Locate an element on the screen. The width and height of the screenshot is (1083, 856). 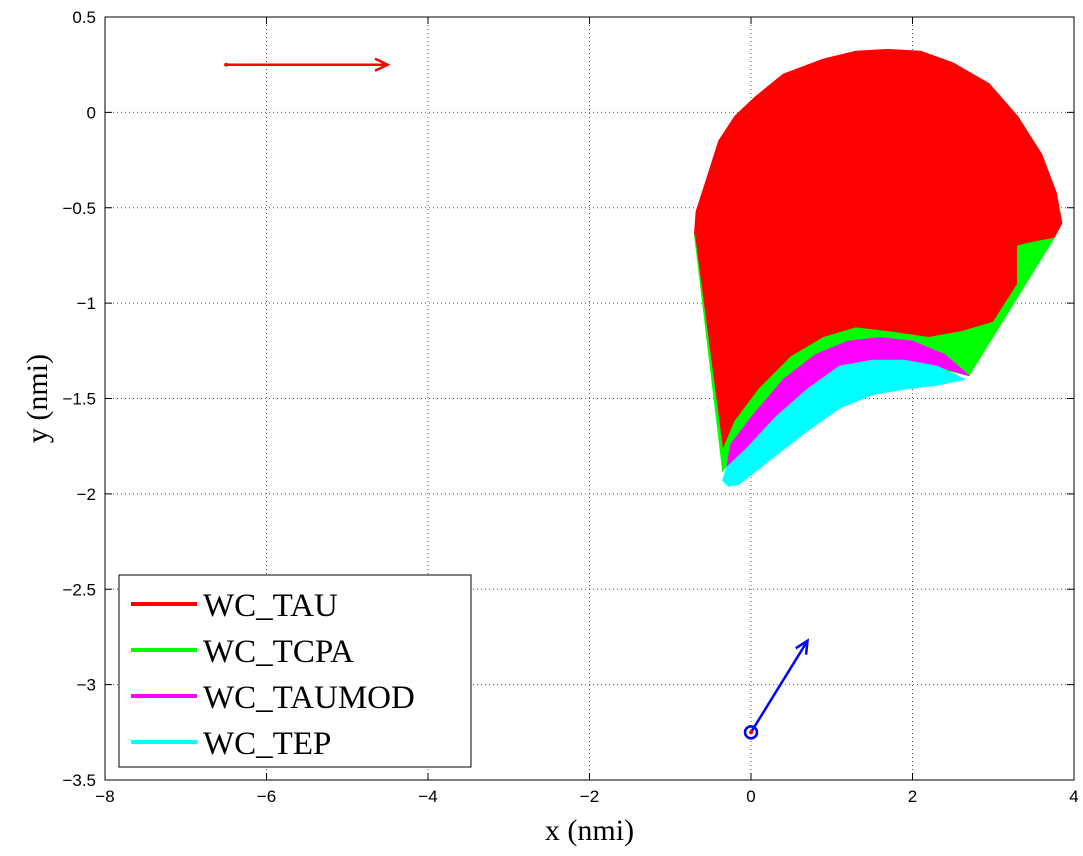
ownship-arrow-shaft is located at coordinates (779, 686).